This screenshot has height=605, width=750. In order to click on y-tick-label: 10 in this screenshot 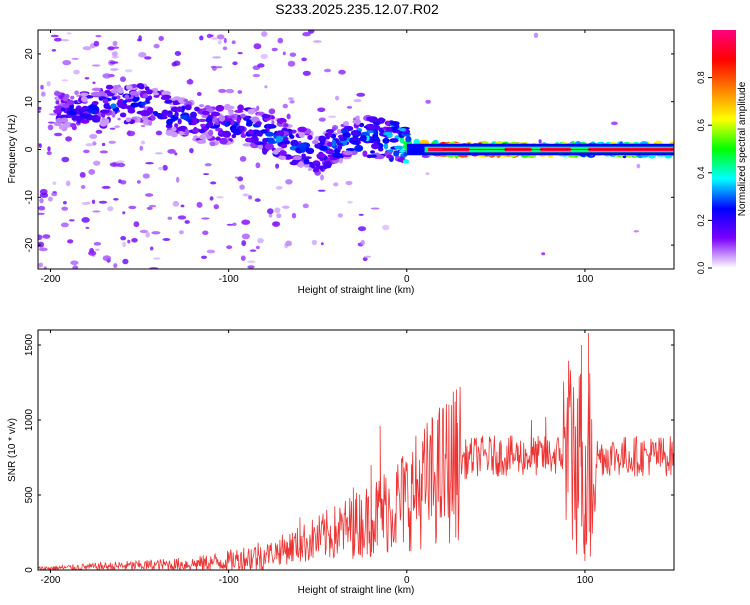, I will do `click(29, 102)`.